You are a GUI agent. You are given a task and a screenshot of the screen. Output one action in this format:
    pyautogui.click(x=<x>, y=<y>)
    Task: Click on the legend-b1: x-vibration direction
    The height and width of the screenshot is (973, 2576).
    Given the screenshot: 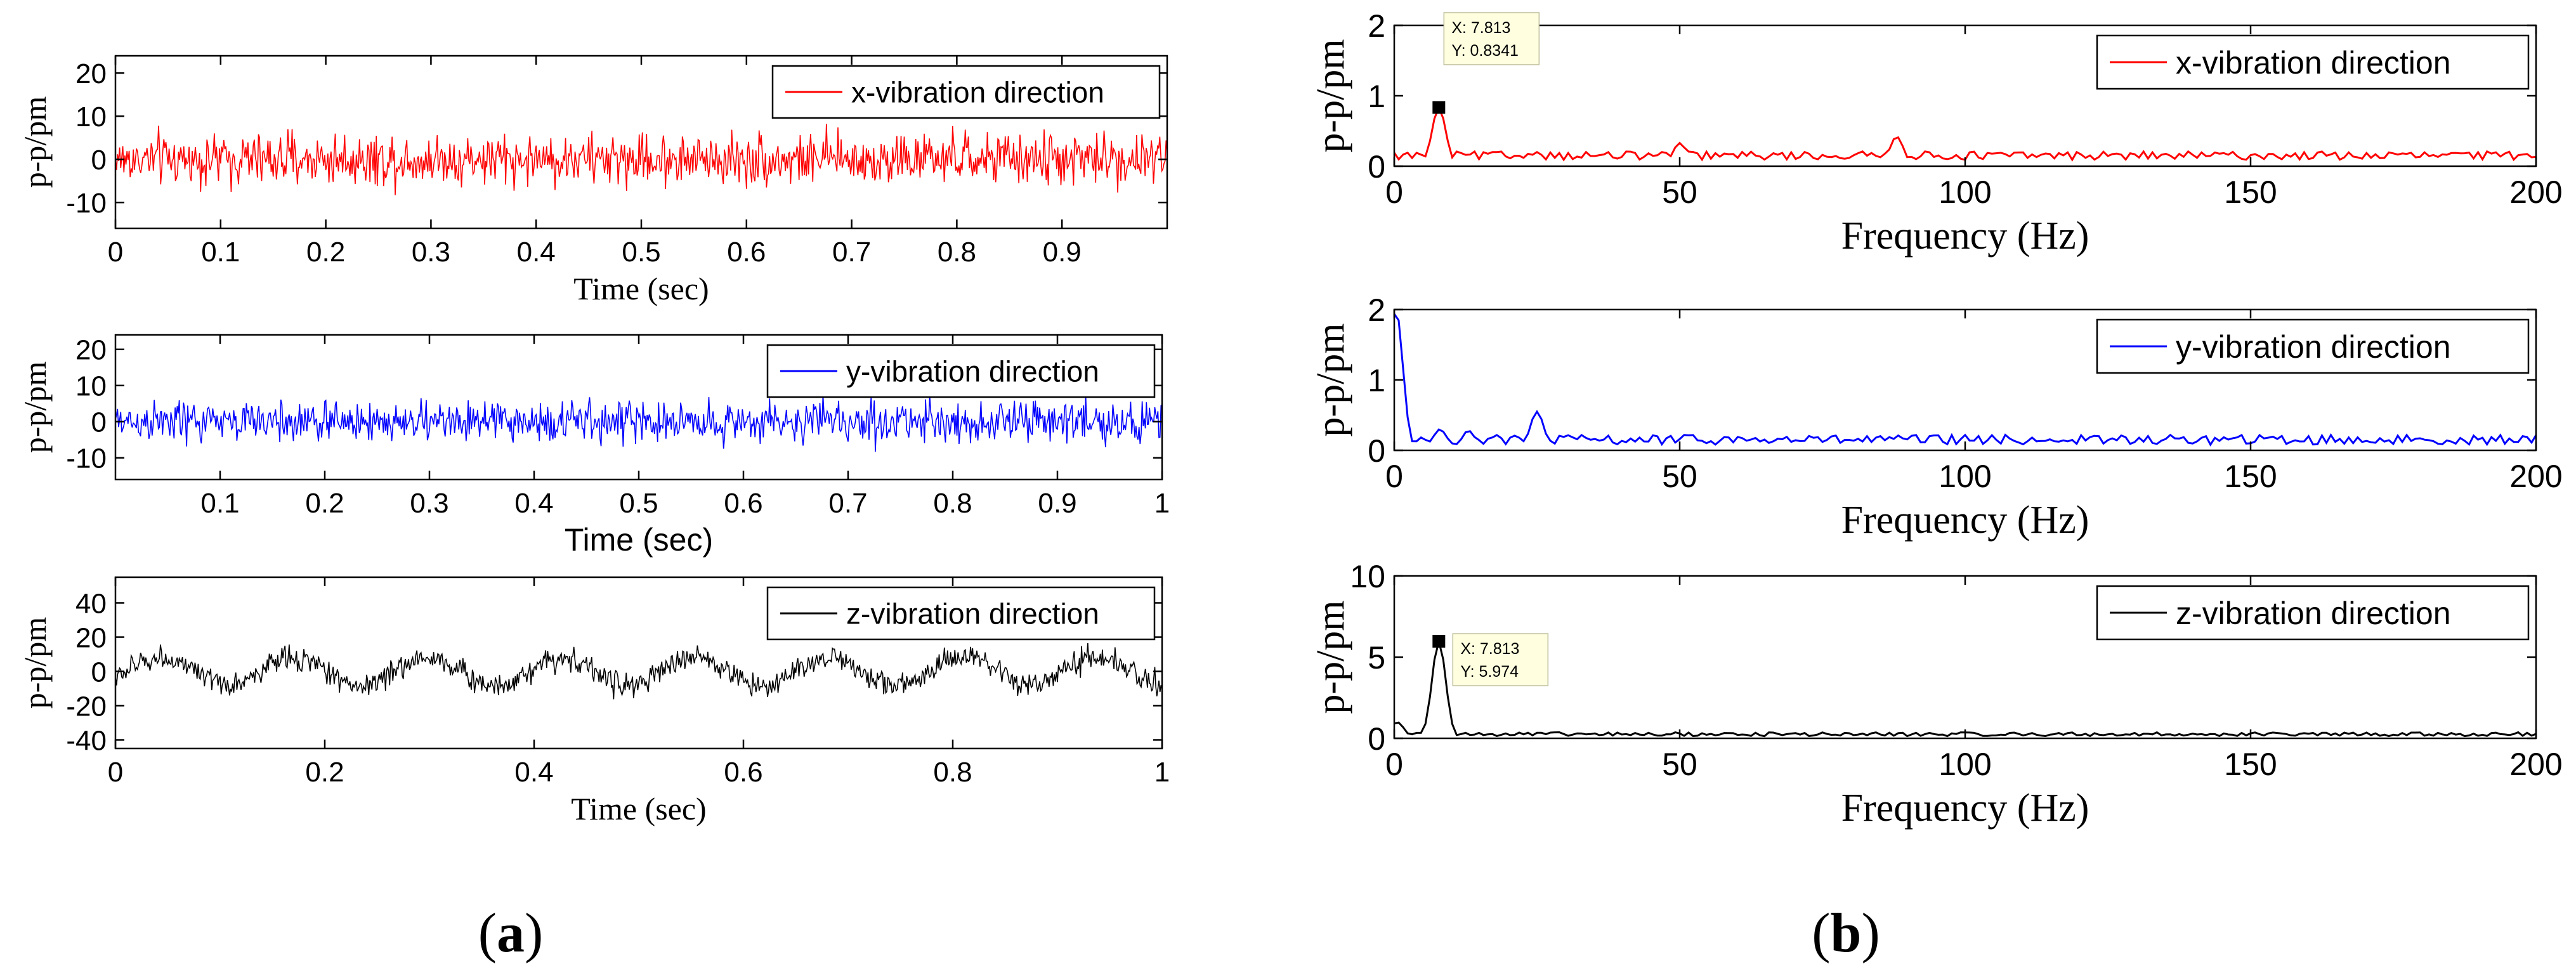 What is the action you would take?
    pyautogui.click(x=2313, y=62)
    